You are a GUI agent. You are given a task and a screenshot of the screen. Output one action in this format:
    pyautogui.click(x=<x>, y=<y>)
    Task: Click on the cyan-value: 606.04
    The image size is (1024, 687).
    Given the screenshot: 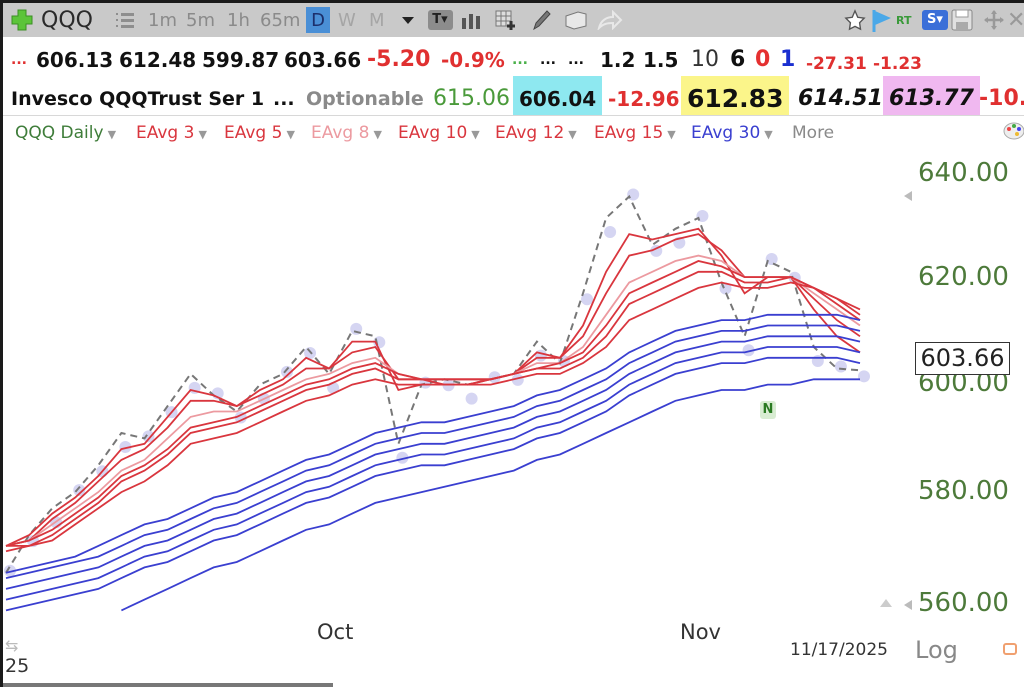 What is the action you would take?
    pyautogui.click(x=558, y=95)
    